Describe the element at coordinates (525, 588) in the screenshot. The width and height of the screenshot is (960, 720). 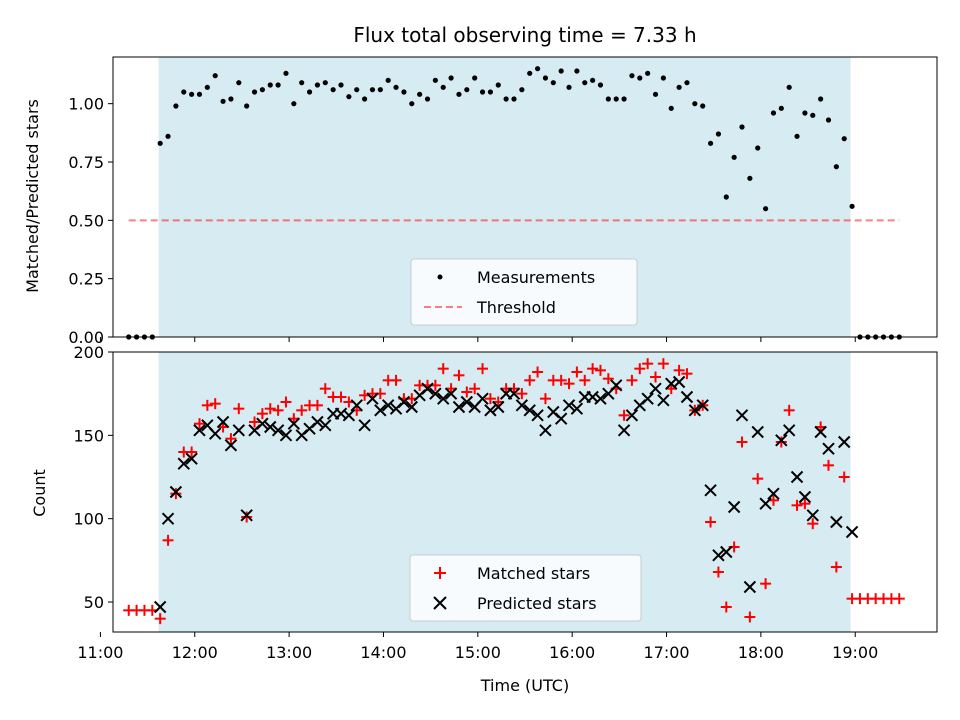
I see `bottom-legend: Matched stars Predicted stars` at that location.